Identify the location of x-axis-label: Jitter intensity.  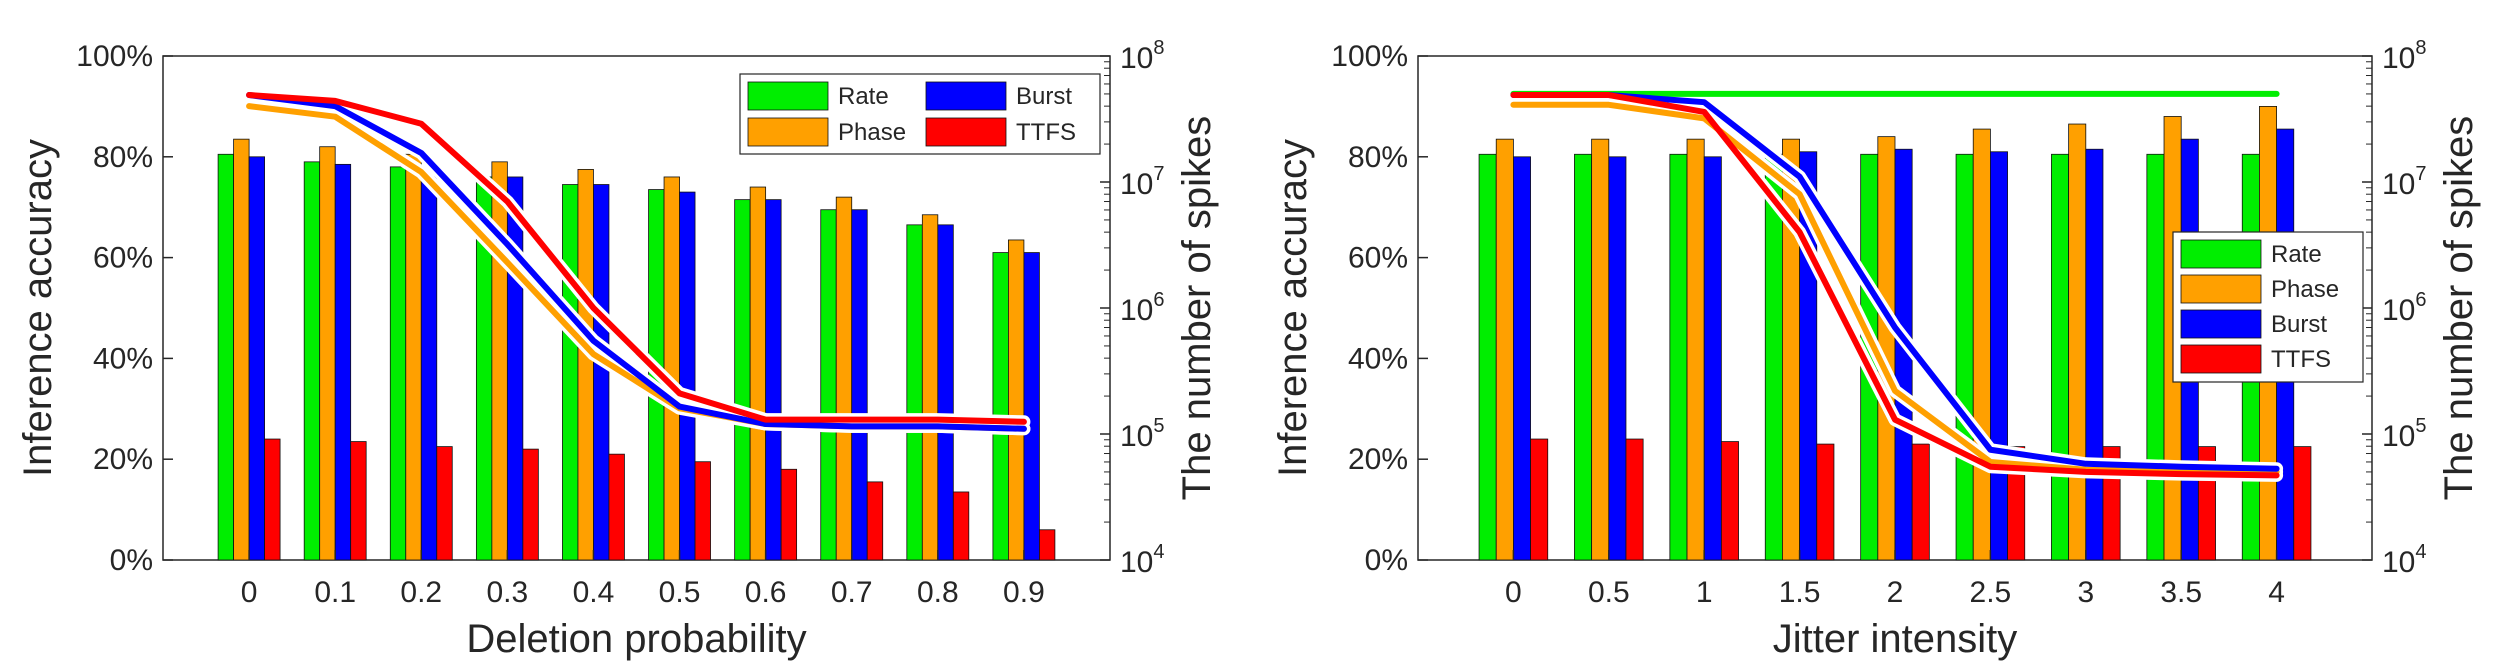
(1895, 639).